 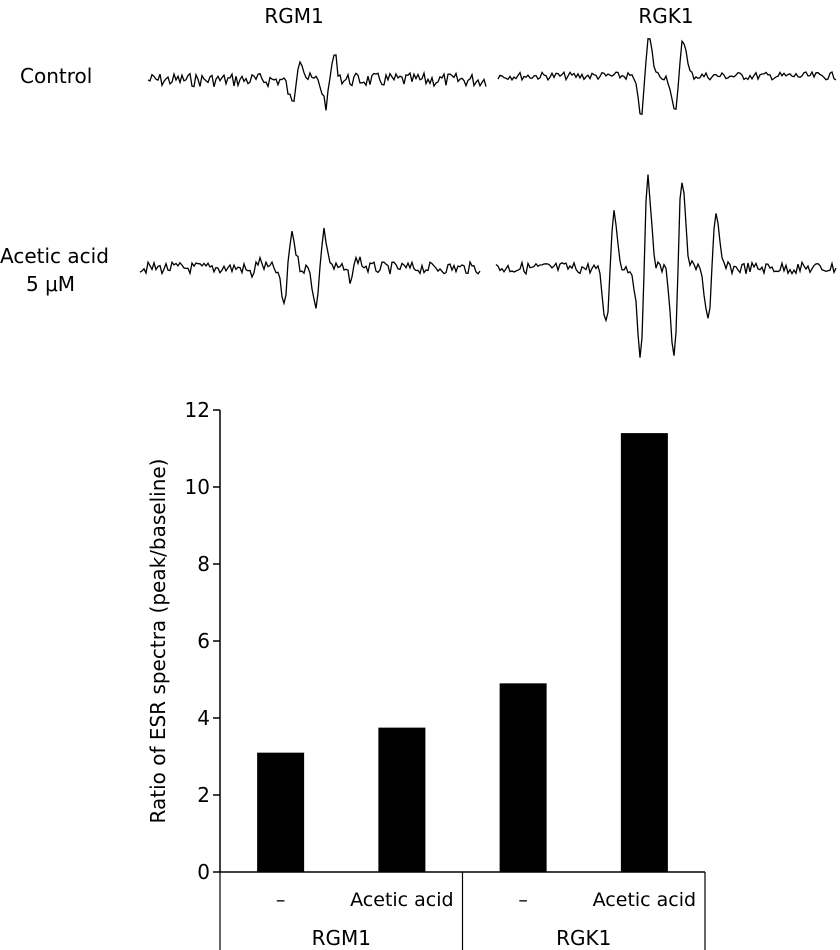 What do you see at coordinates (203, 564) in the screenshot?
I see `y-tick-label: 8` at bounding box center [203, 564].